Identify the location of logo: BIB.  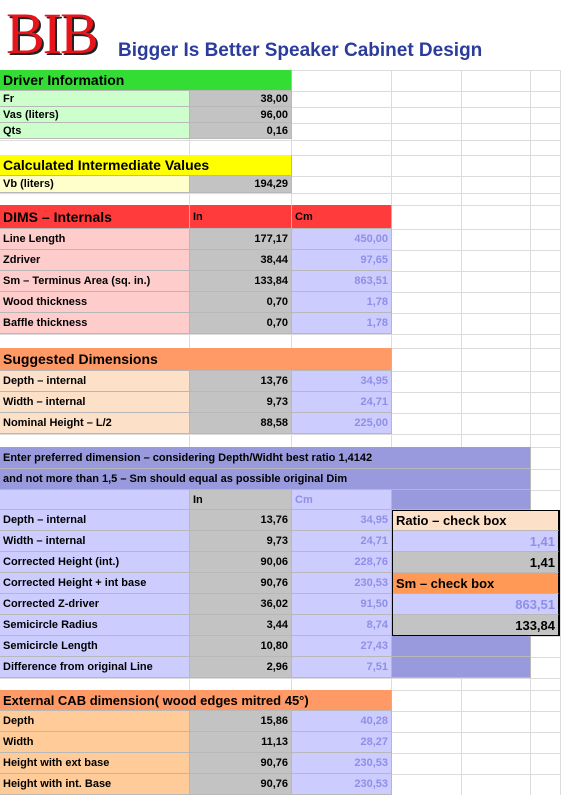
(52, 33).